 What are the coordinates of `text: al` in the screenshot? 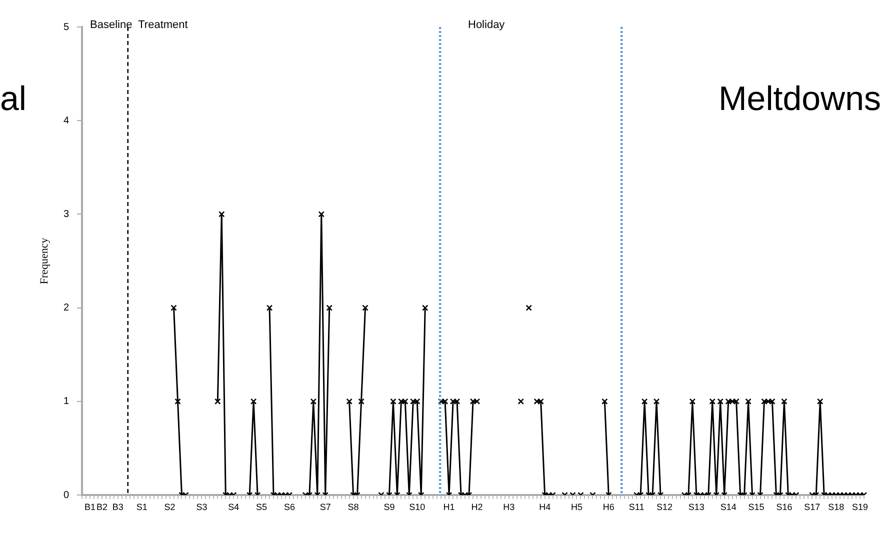 It's located at (13, 99).